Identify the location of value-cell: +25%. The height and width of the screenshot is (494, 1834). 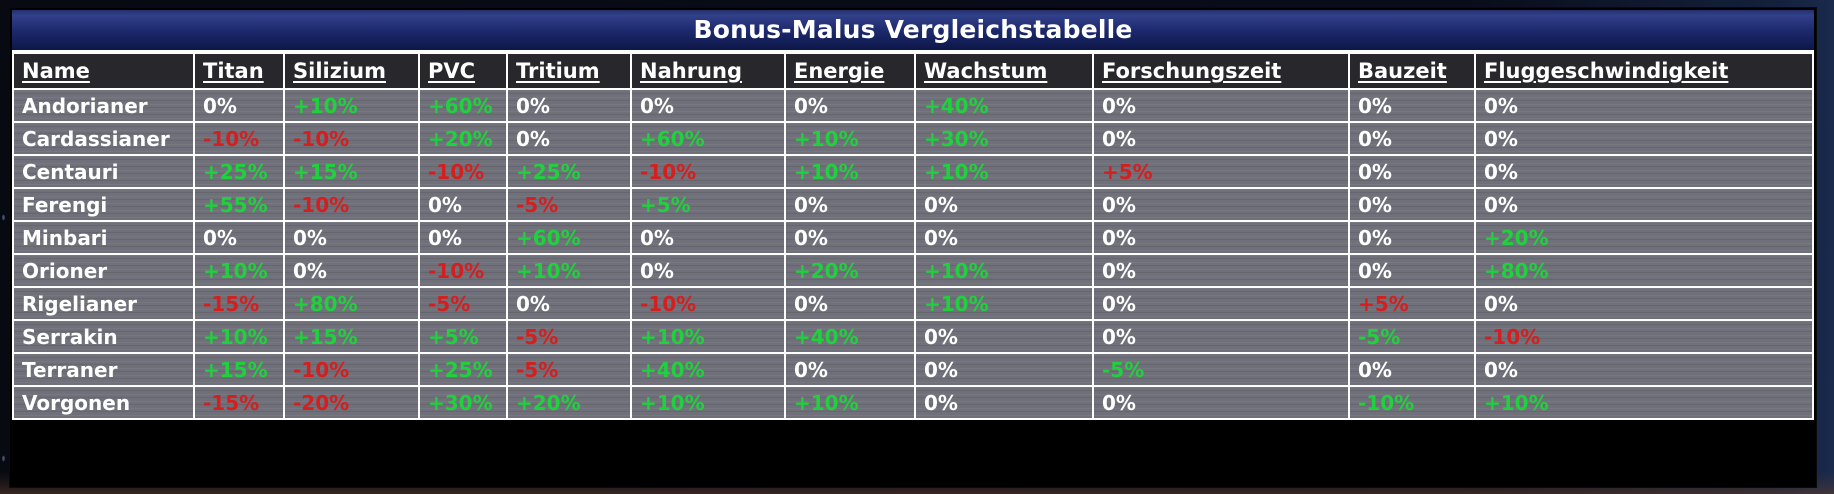
(463, 369).